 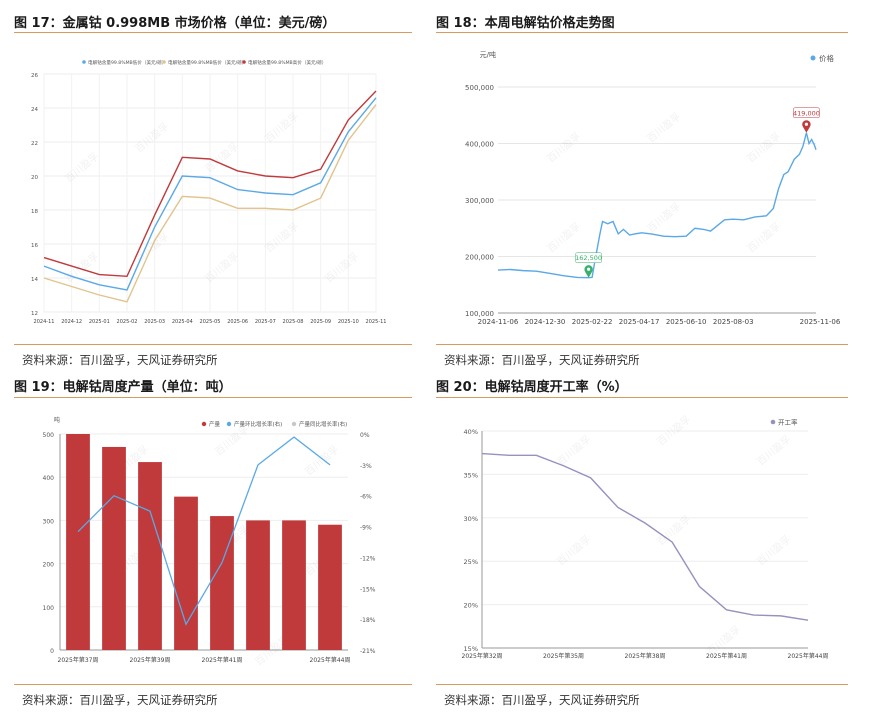 What do you see at coordinates (642, 32) in the screenshot?
I see `fig18-title-rule` at bounding box center [642, 32].